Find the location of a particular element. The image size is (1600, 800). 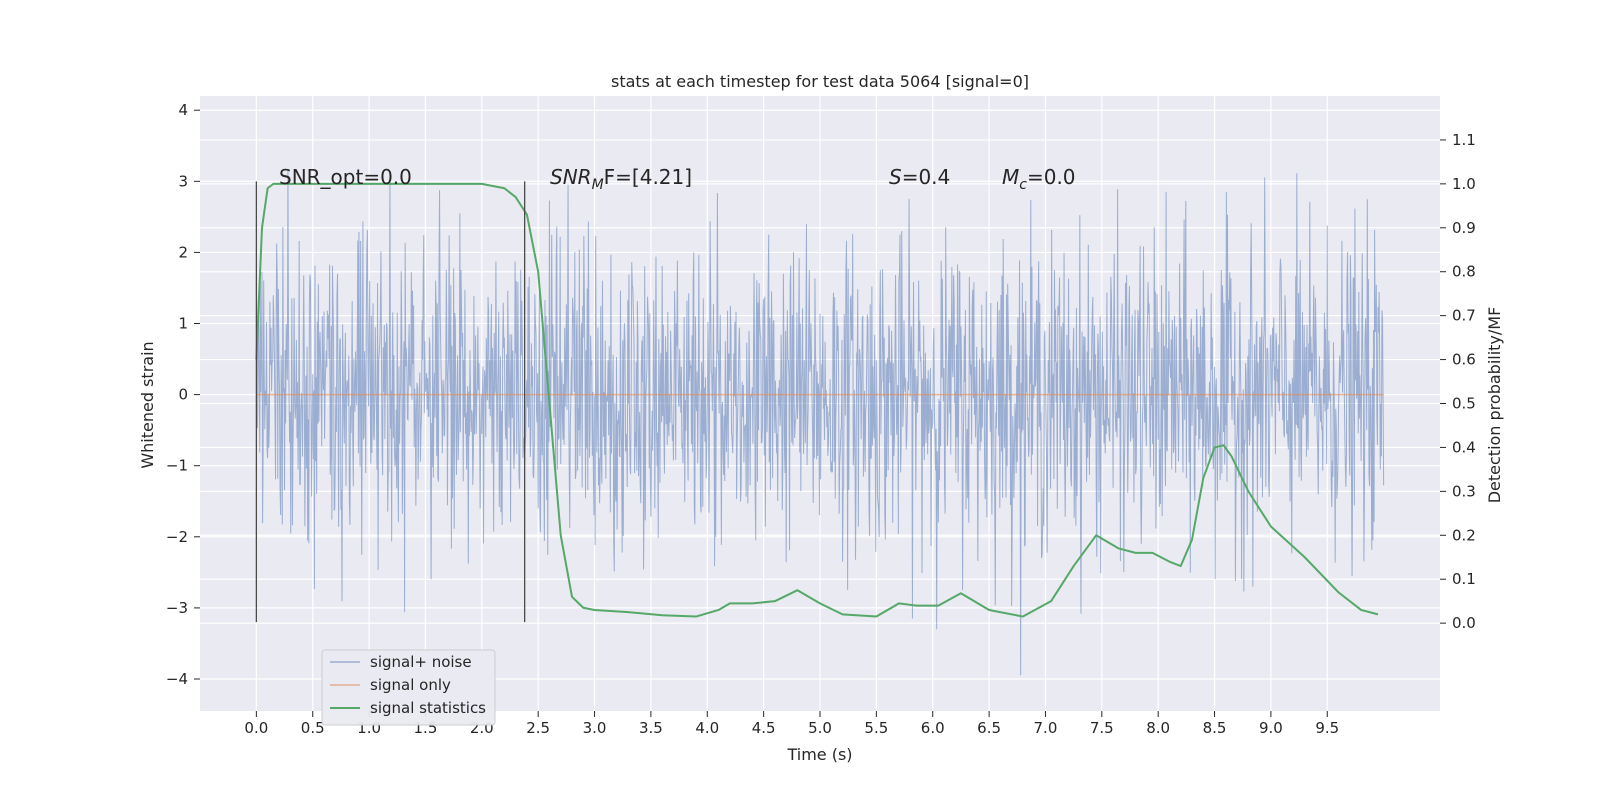

y-tick-label-left: 4 is located at coordinates (183, 110).